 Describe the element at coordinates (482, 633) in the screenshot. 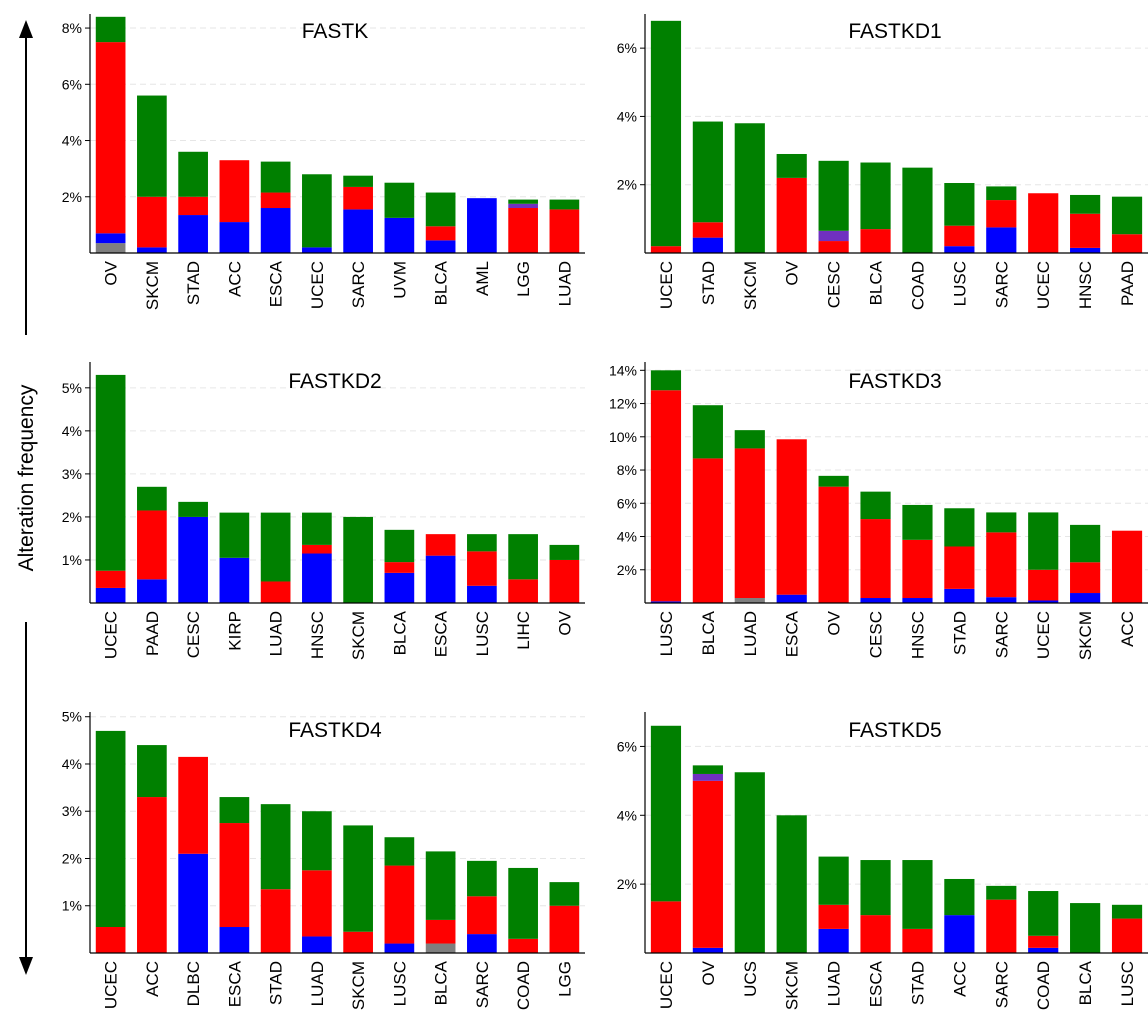

I see `category-label: LUSC` at that location.